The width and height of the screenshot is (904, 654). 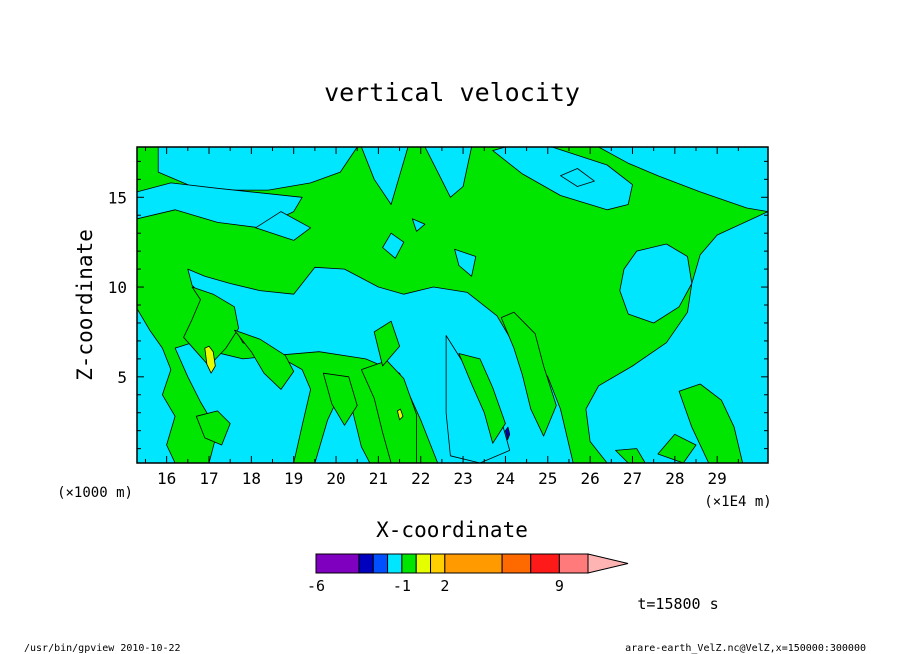 What do you see at coordinates (452, 92) in the screenshot?
I see `chart-title: vertical velocity` at bounding box center [452, 92].